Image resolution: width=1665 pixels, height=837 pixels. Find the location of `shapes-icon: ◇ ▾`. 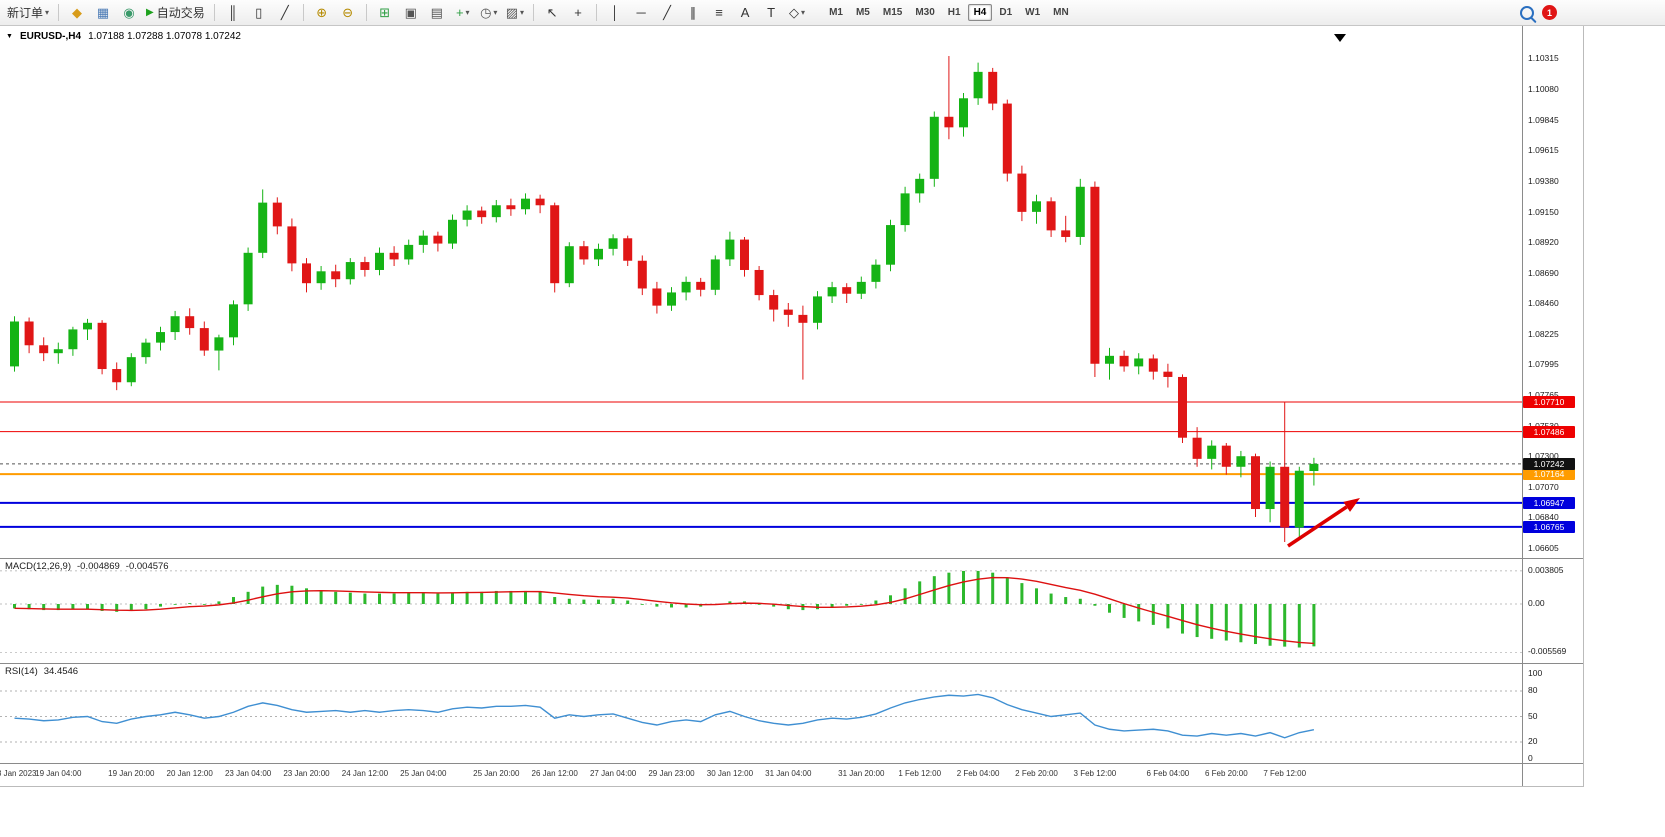

shapes-icon: ◇ ▾ is located at coordinates (797, 13).